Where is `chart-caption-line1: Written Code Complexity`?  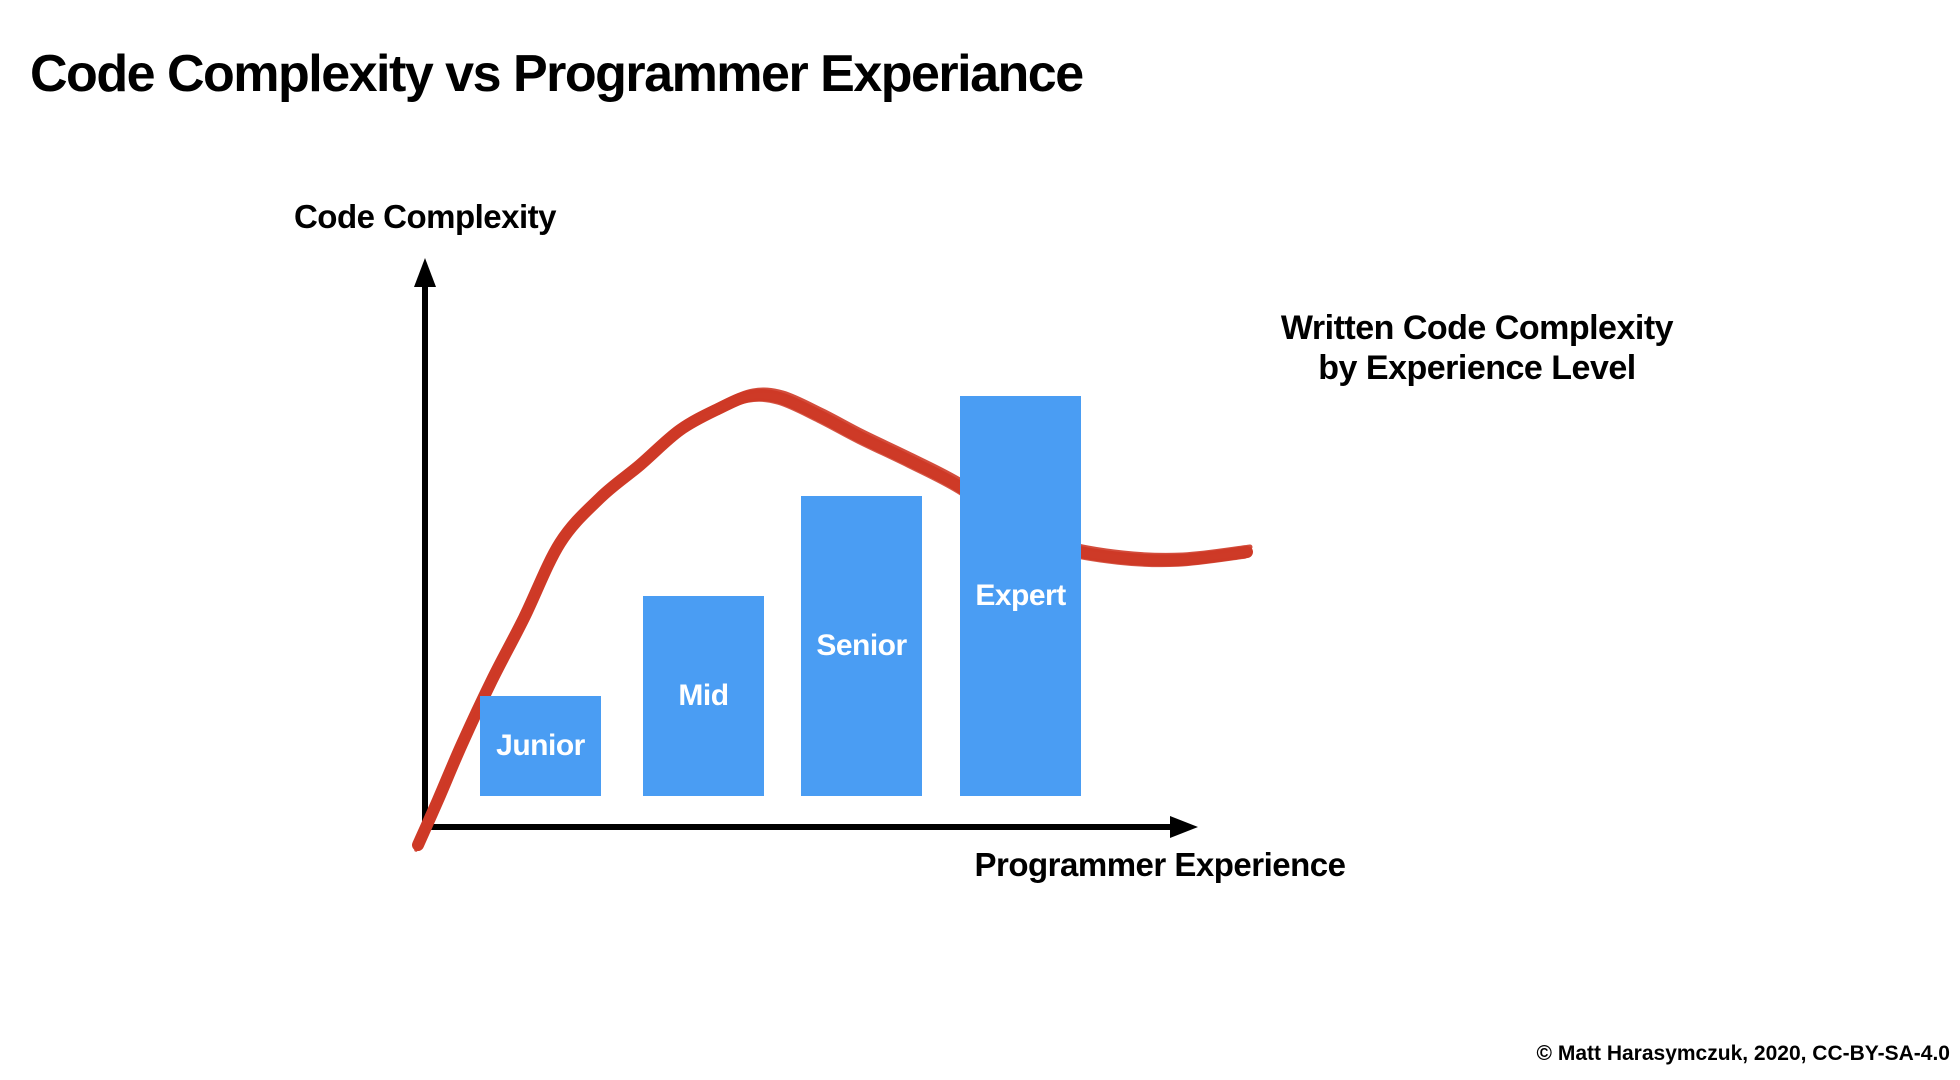 chart-caption-line1: Written Code Complexity is located at coordinates (1477, 328).